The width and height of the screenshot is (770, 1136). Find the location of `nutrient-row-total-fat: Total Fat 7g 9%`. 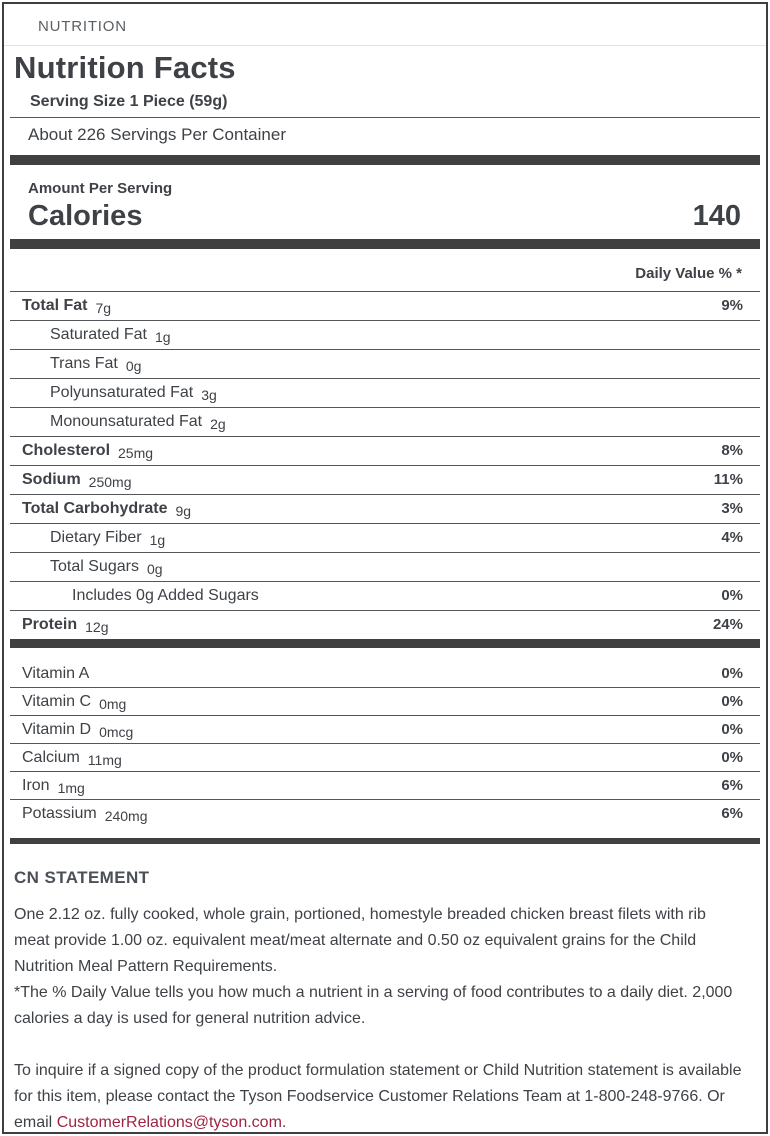

nutrient-row-total-fat: Total Fat 7g 9% is located at coordinates (385, 305).